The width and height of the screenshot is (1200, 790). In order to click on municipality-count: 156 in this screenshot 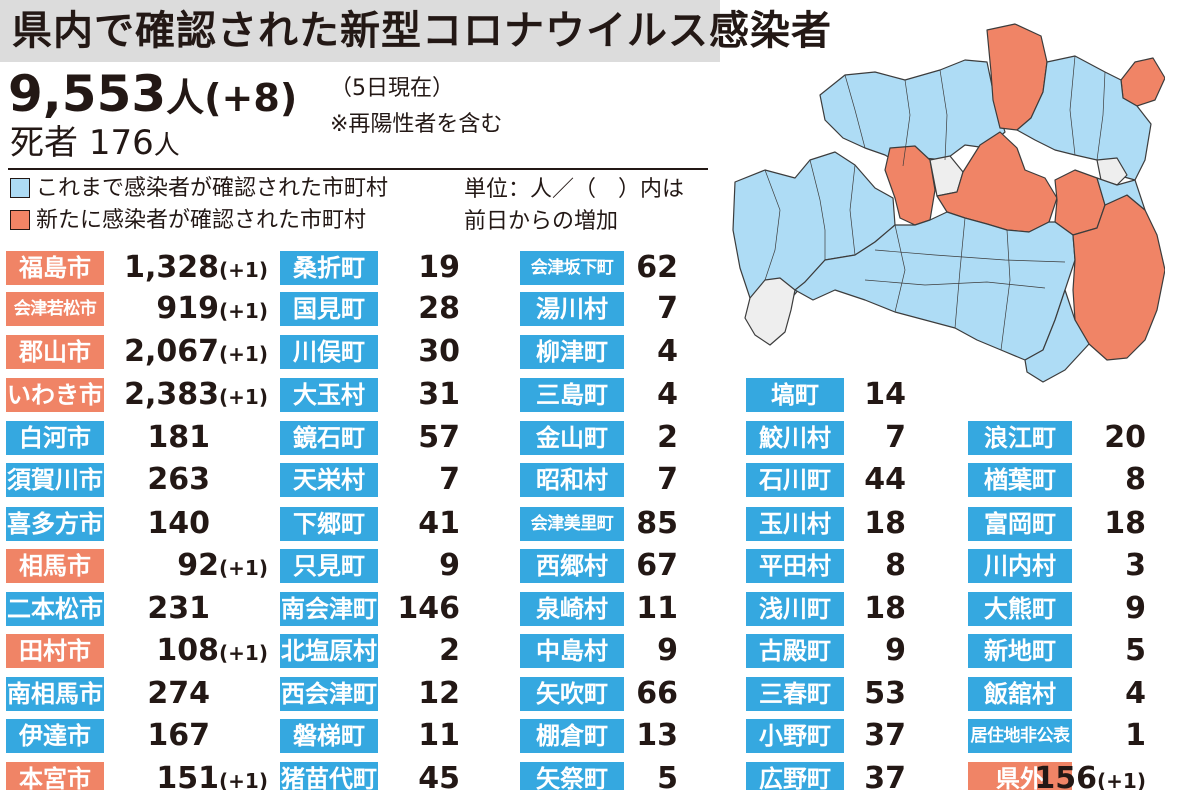, I will do `click(1066, 775)`.